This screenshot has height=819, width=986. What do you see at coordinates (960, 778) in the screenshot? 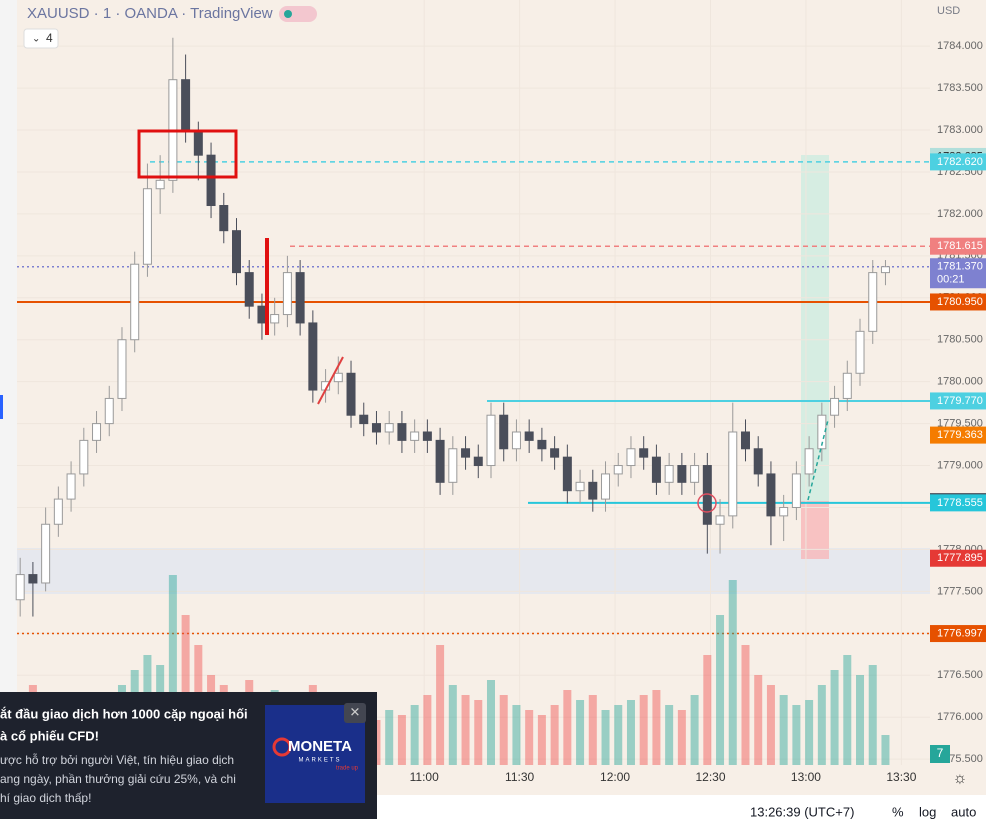
I see `settings: ☼` at bounding box center [960, 778].